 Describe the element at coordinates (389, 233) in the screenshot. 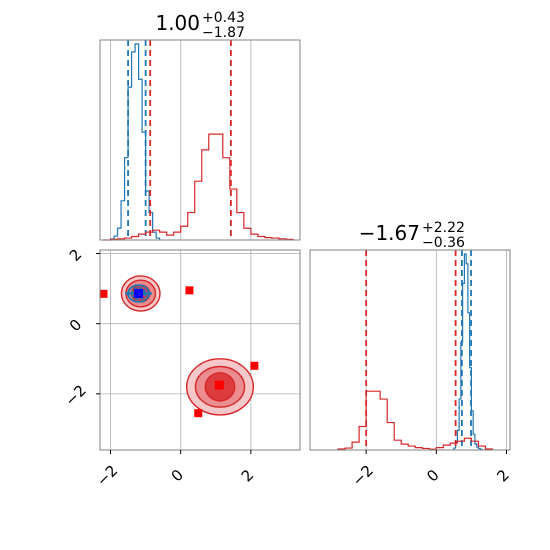

I see `title-y-base: −1.67` at that location.